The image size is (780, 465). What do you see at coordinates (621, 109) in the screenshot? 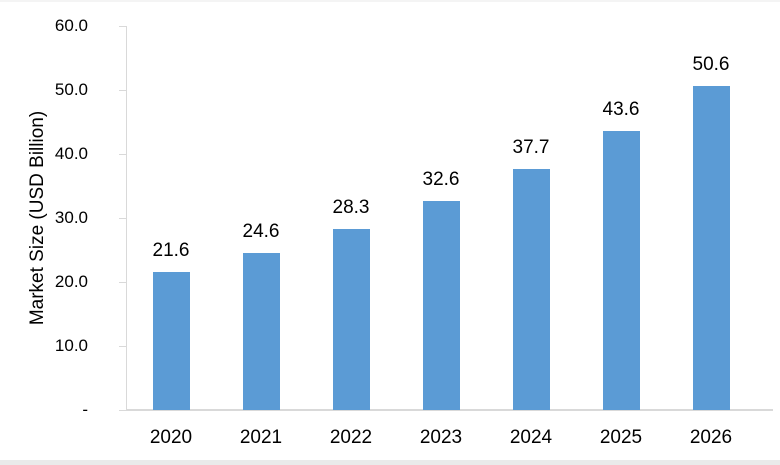
I see `bar-value-label: 43.6` at bounding box center [621, 109].